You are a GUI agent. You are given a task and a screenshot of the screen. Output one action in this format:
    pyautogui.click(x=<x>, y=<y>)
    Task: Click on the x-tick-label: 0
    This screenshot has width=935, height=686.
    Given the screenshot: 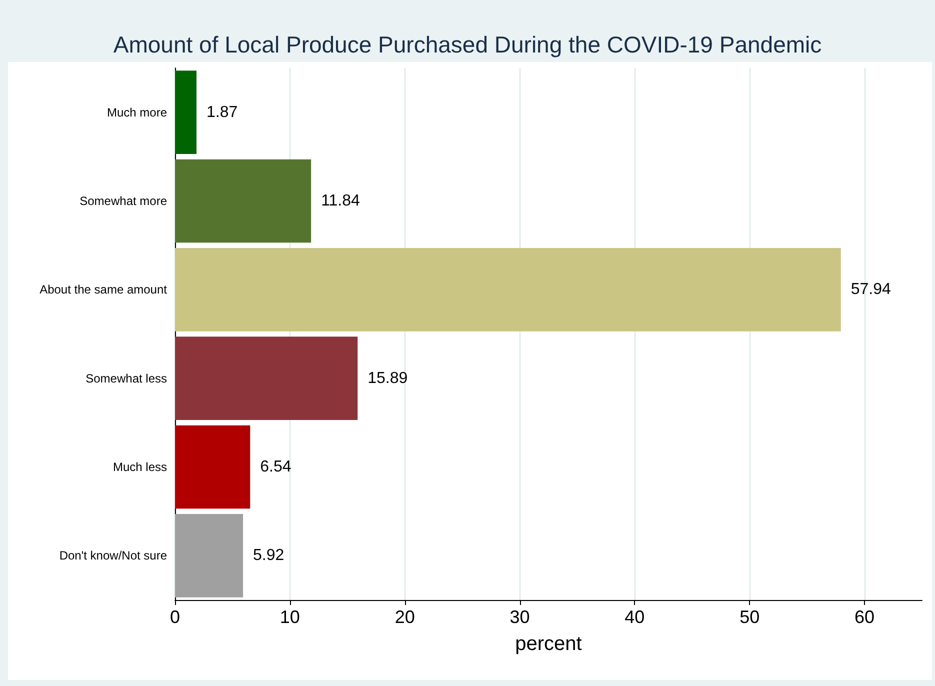 What is the action you would take?
    pyautogui.click(x=175, y=617)
    